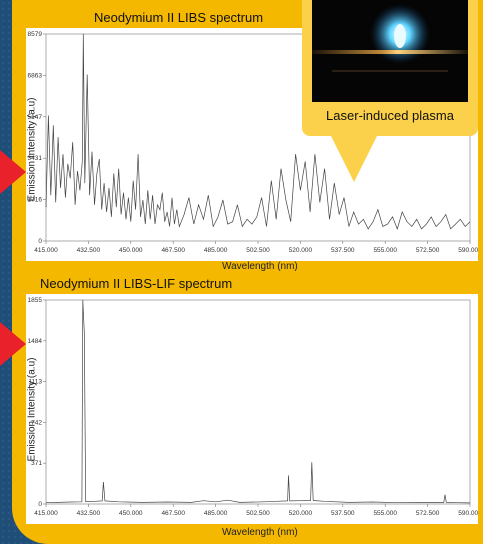 The width and height of the screenshot is (483, 544). Describe the element at coordinates (179, 17) in the screenshot. I see `libs-chart-title: Neodymium II LIBS spectrum` at that location.